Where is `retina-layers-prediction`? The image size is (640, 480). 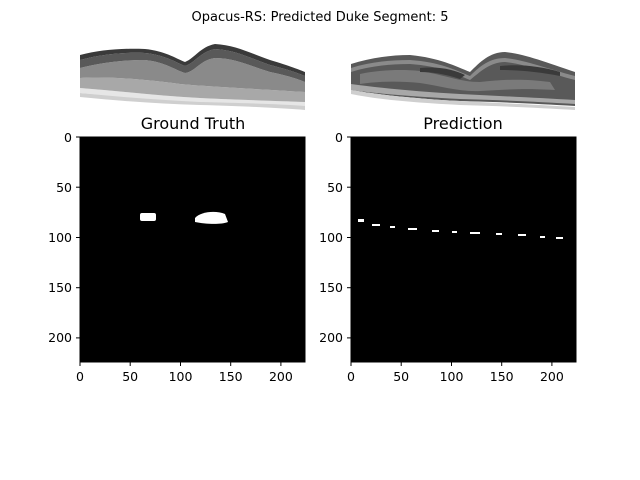
retina-layers-prediction is located at coordinates (463, 145).